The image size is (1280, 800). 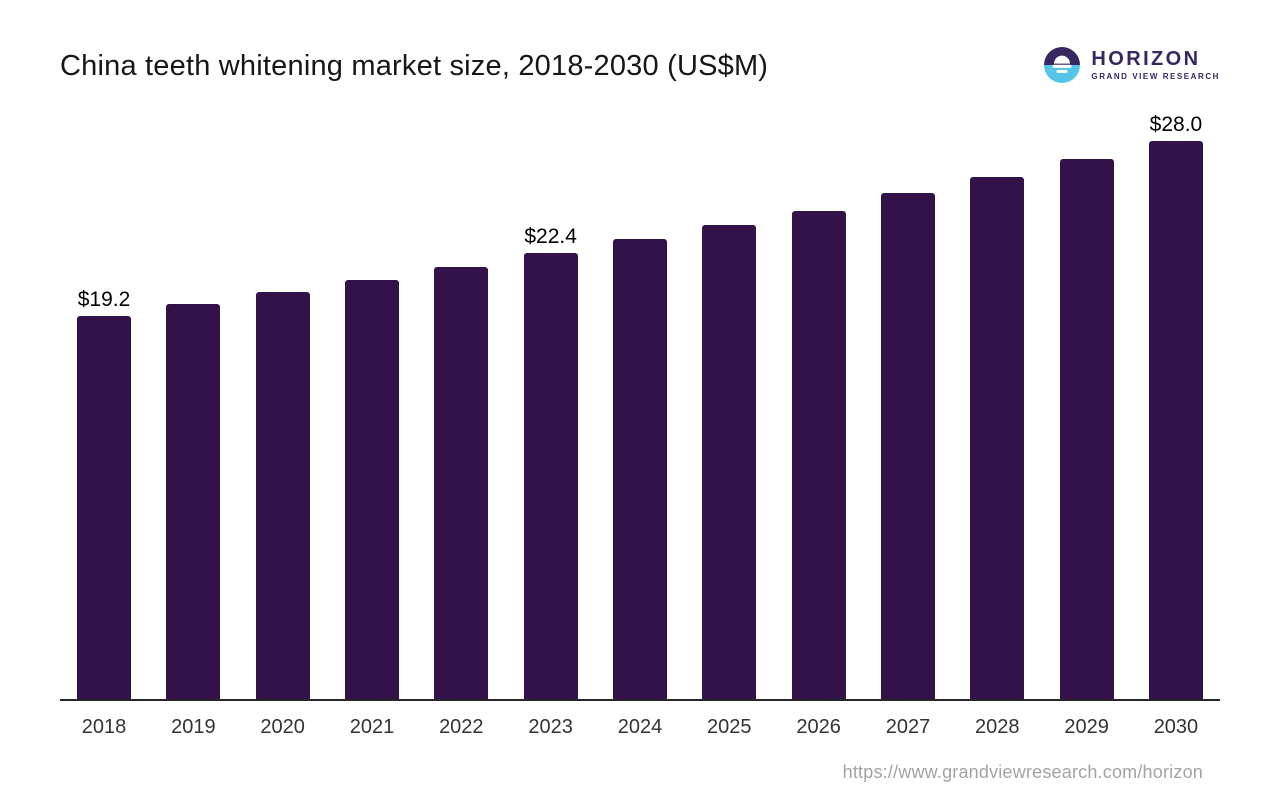 What do you see at coordinates (372, 727) in the screenshot?
I see `x-tick-label-2021: 2021` at bounding box center [372, 727].